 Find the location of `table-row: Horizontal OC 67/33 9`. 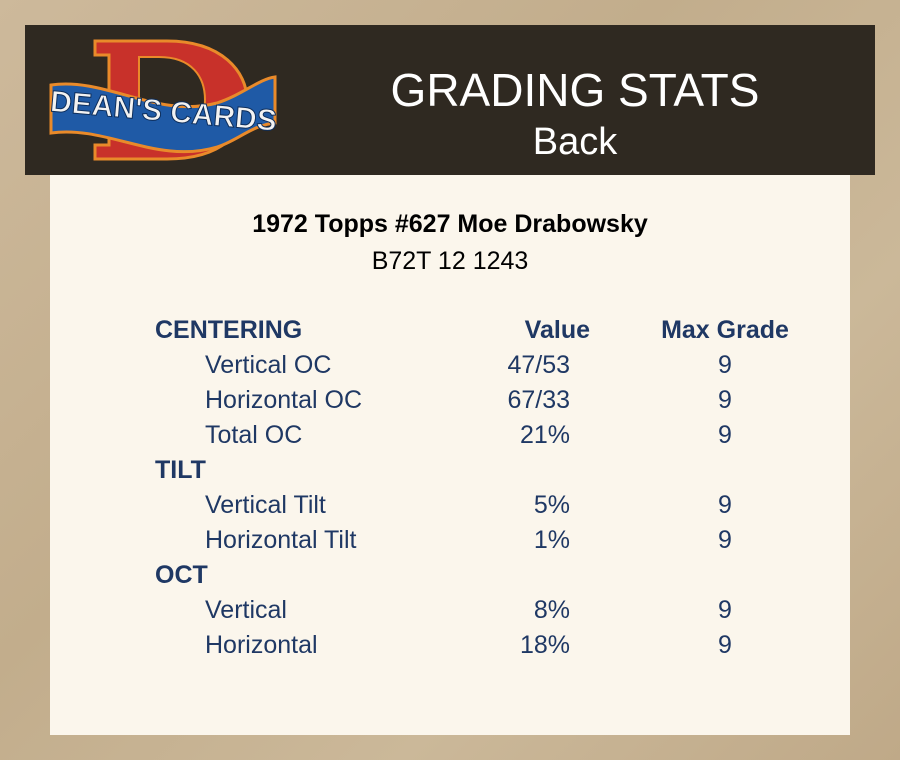

table-row: Horizontal OC 67/33 9 is located at coordinates (450, 400).